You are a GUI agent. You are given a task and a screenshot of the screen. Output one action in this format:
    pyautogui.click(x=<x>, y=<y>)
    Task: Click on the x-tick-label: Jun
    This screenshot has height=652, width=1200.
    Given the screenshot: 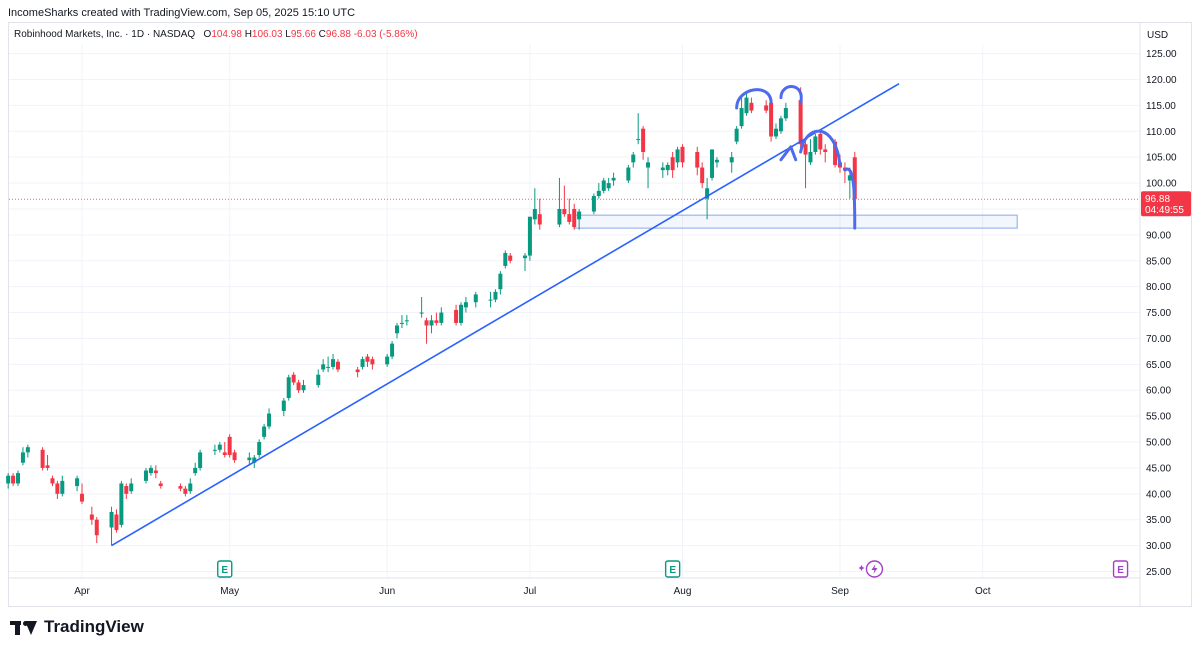 What is the action you would take?
    pyautogui.click(x=387, y=591)
    